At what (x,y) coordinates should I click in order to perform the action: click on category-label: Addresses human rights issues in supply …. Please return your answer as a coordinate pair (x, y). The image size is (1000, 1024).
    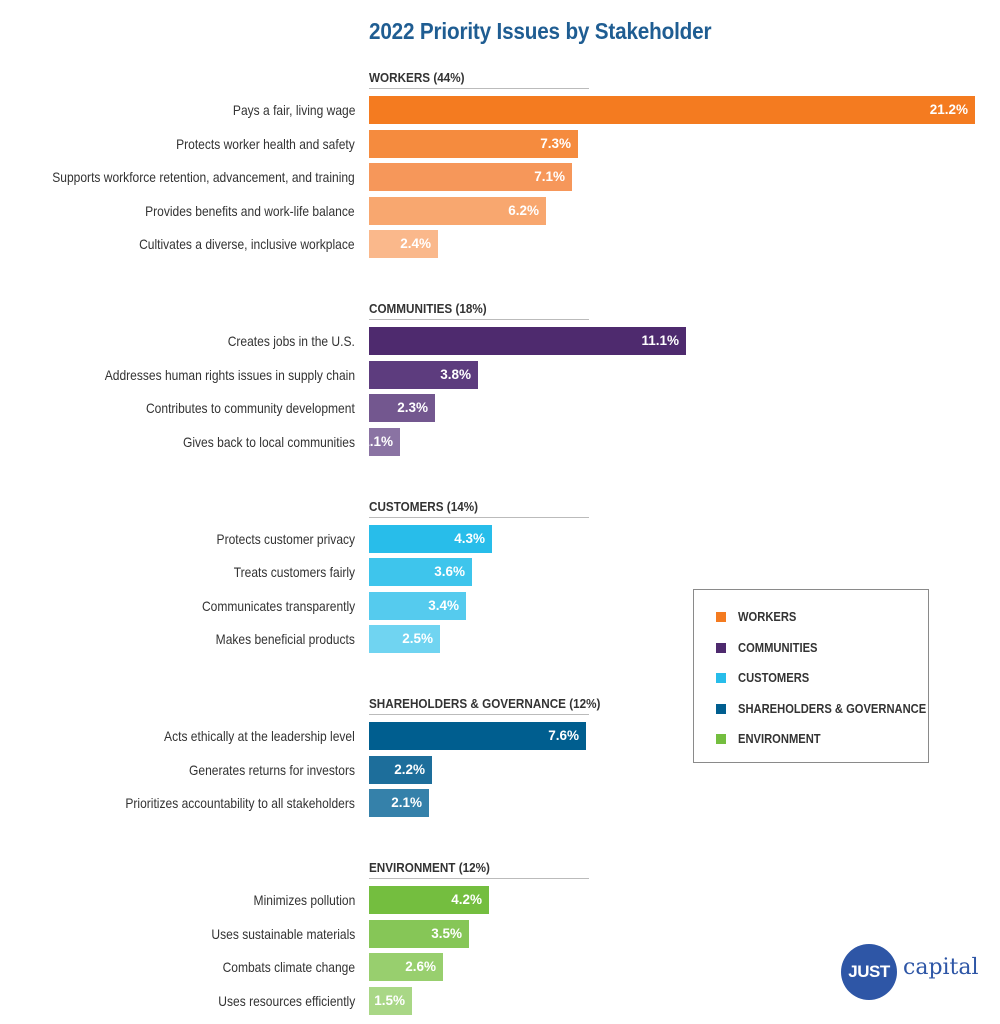
    Looking at the image, I should click on (229, 374).